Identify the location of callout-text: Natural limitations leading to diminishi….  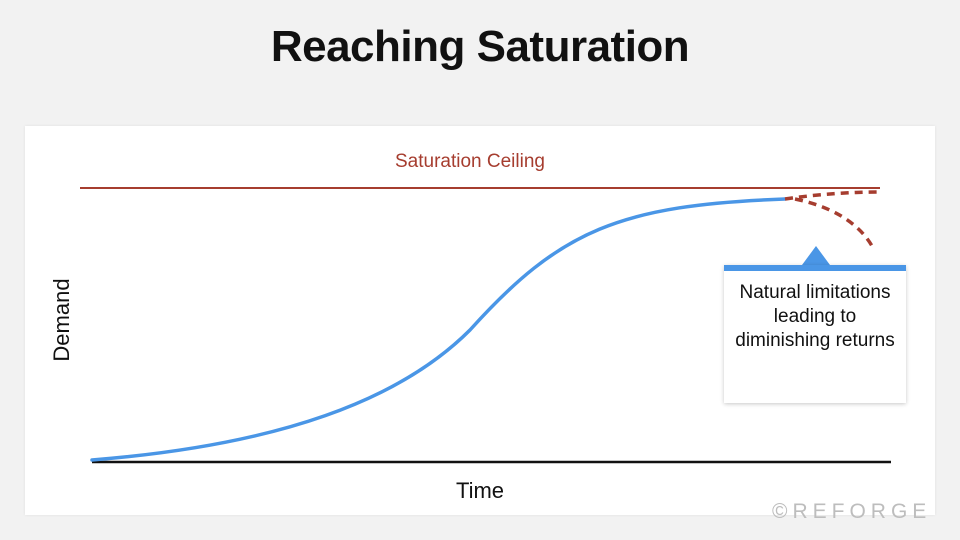
(815, 316).